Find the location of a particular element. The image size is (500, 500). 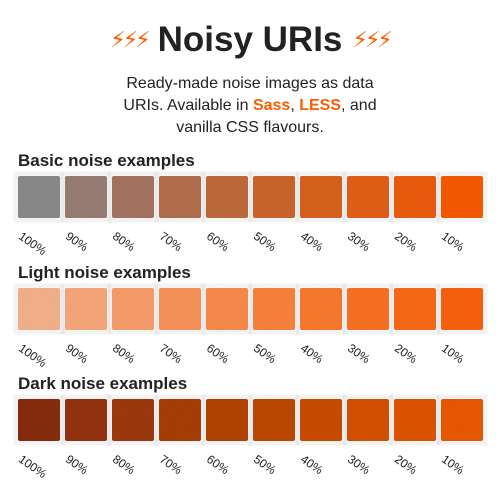

swatch-label: 90% is located at coordinates (85, 459).